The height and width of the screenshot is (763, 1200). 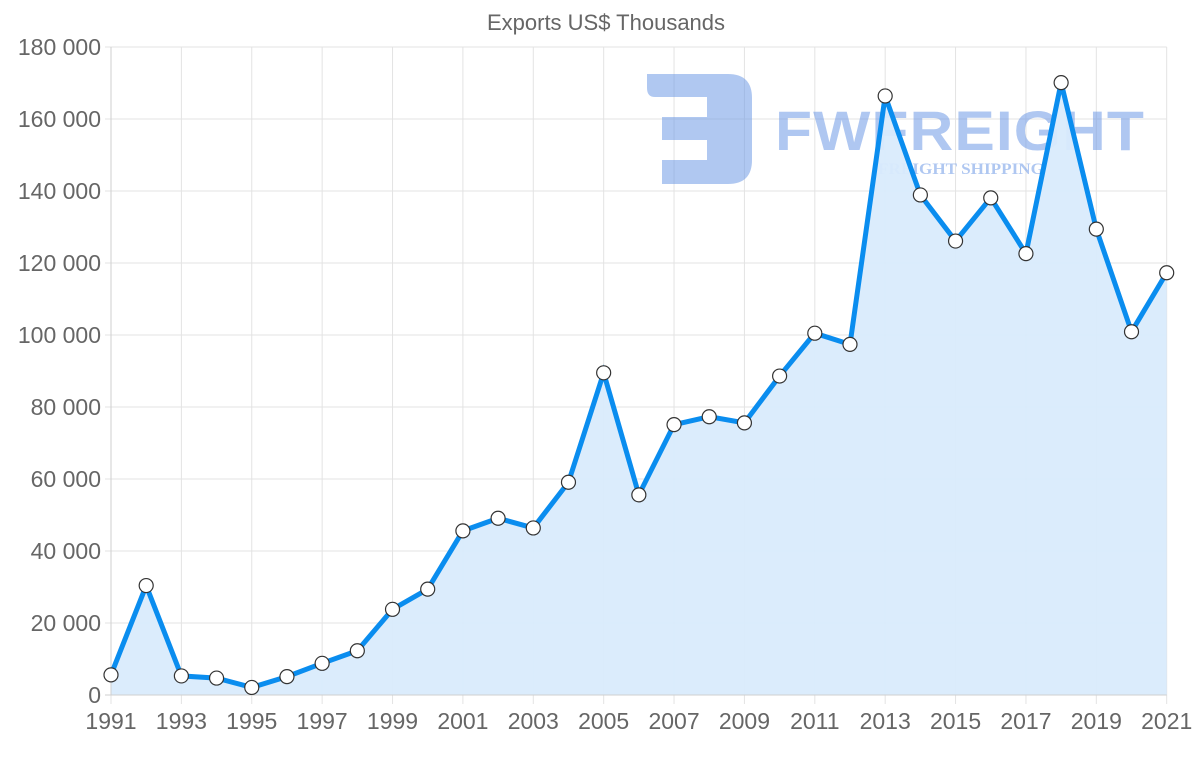 I want to click on data-point-1992, so click(x=146, y=585).